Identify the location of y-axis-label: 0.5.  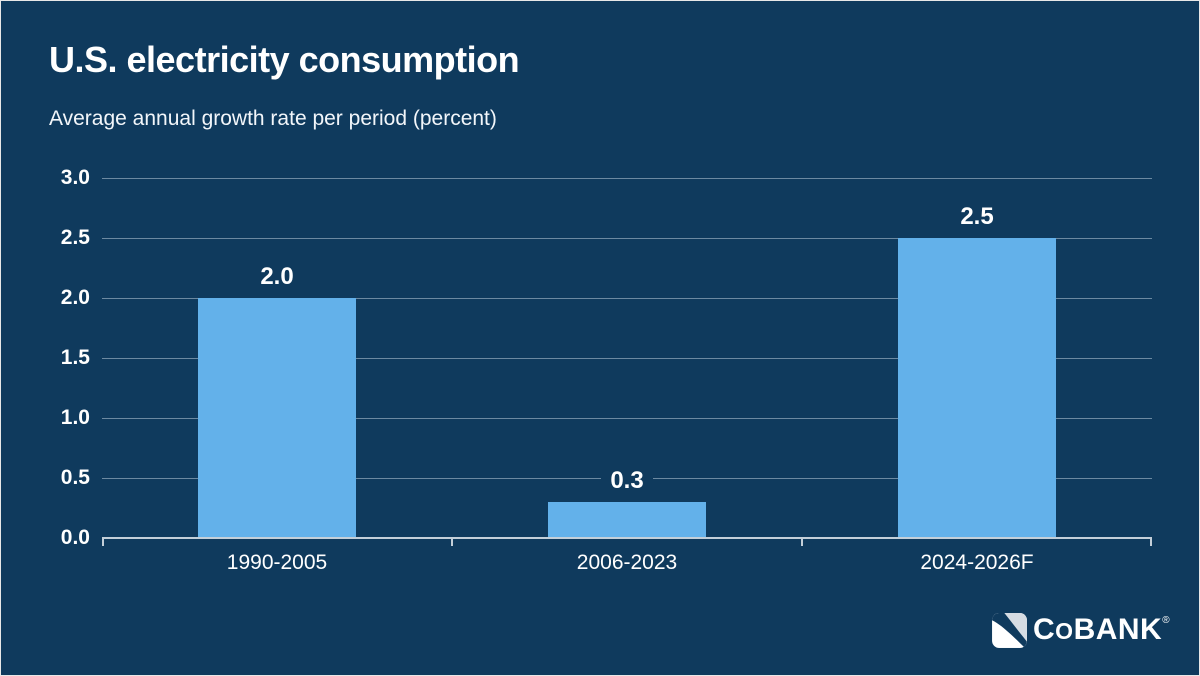
(75, 477).